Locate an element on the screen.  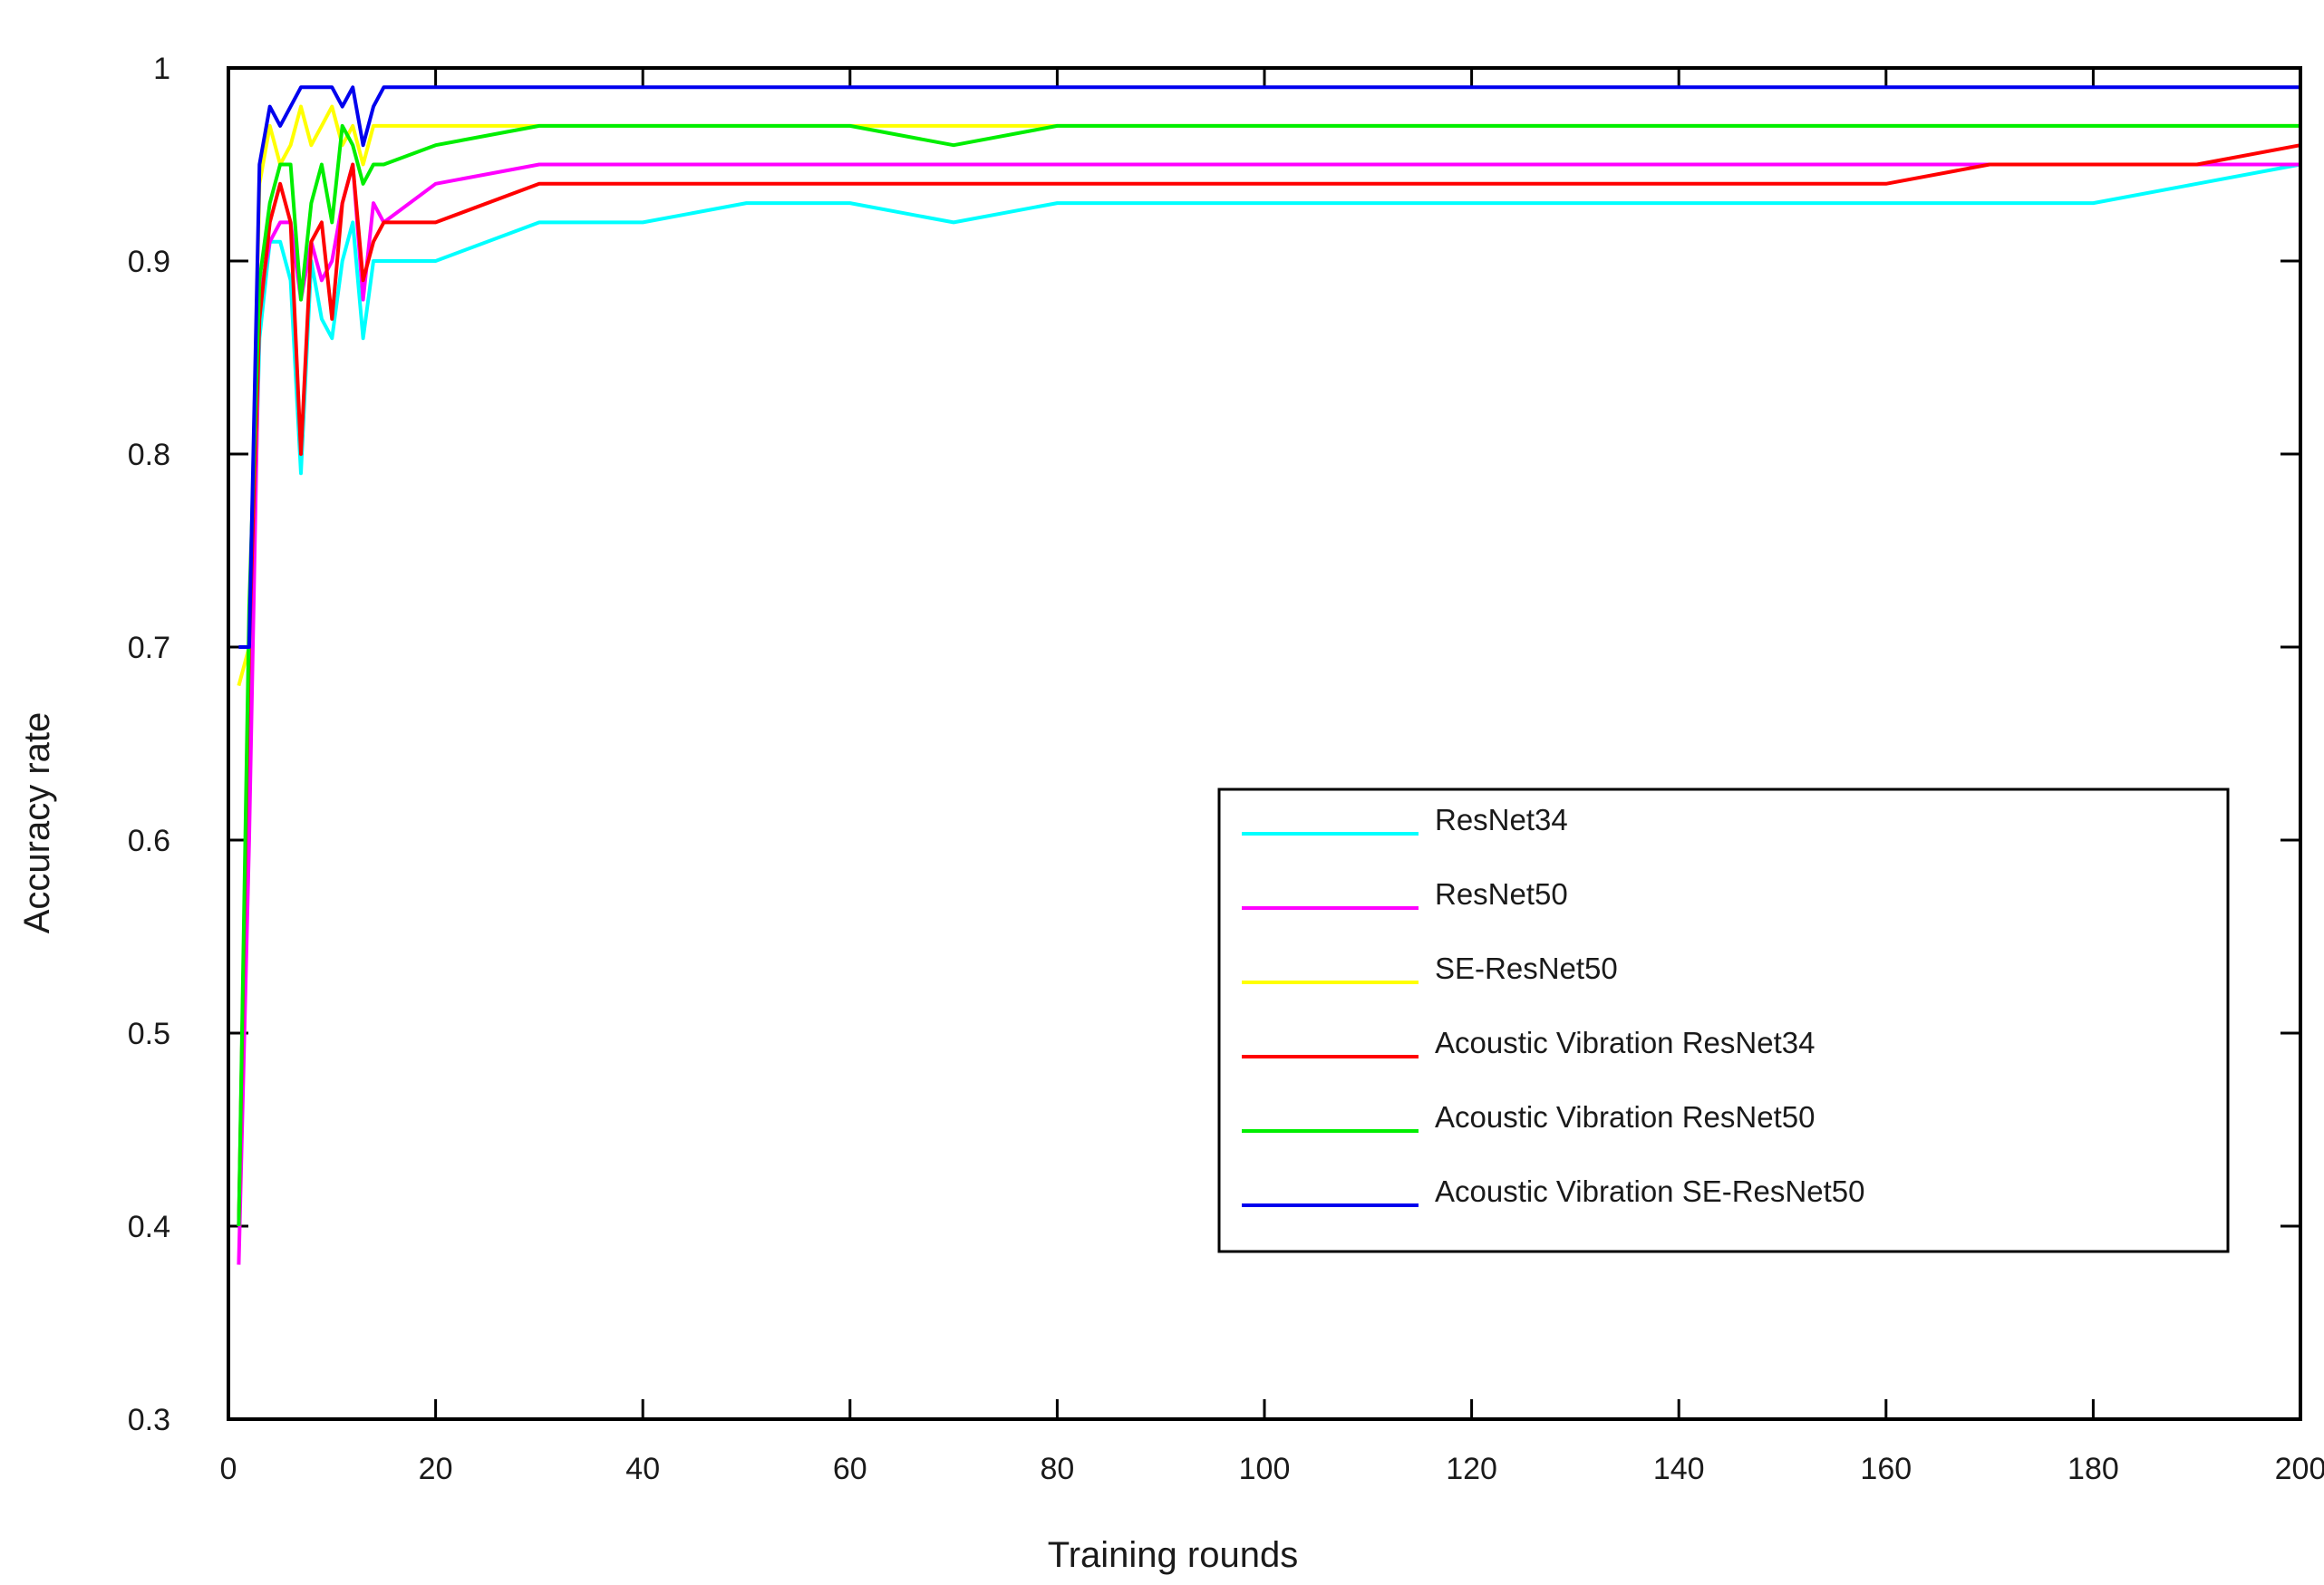
x-tick-label: 120 is located at coordinates (1471, 1469).